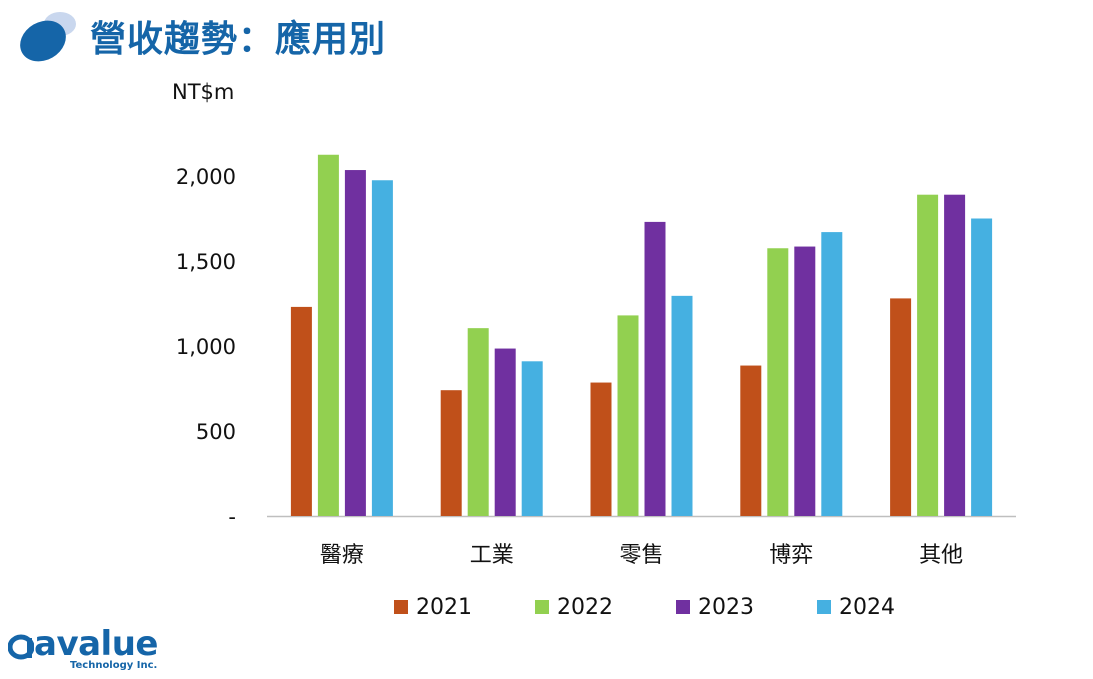  Describe the element at coordinates (791, 555) in the screenshot. I see `x-tick-label: 博弈` at that location.